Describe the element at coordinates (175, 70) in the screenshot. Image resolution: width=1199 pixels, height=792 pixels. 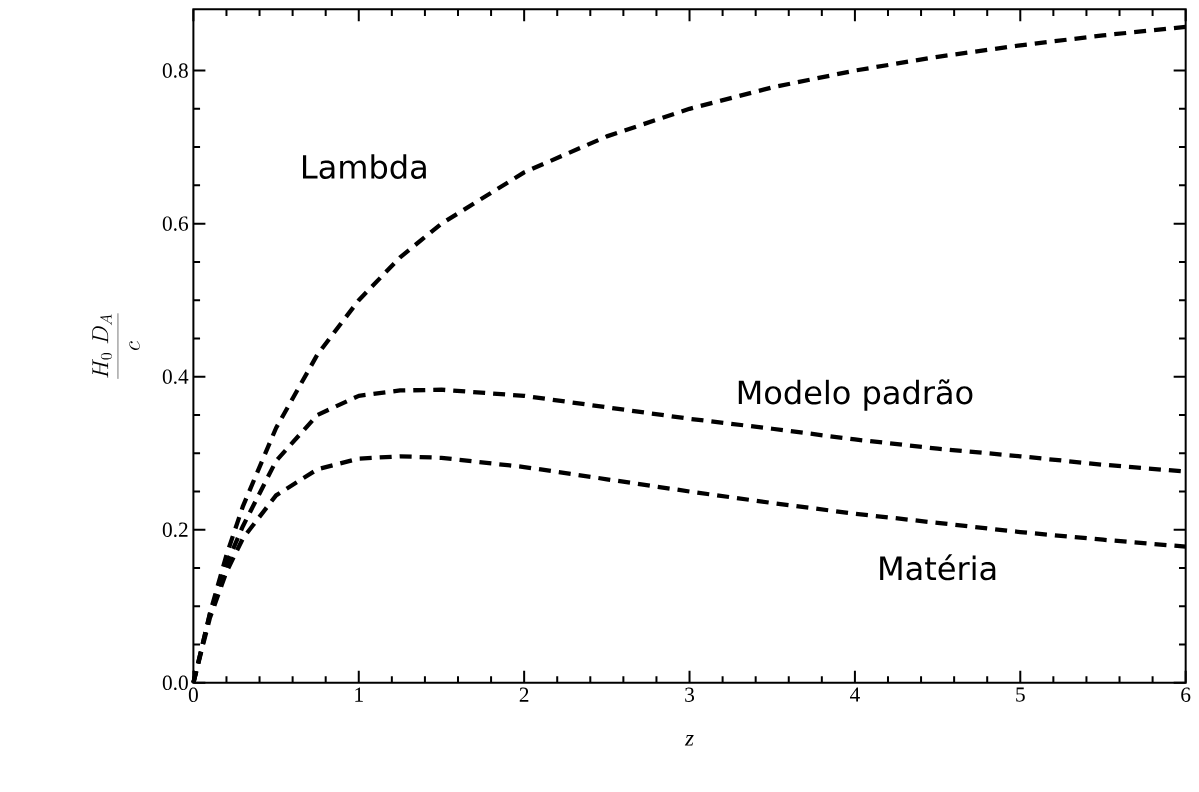
I see `y-tick-label: 0.8` at that location.